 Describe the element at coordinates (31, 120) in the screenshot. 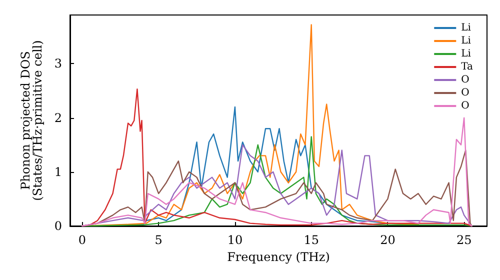

I see `y-axis-title: Phonon projected DOS (States/THz·primitive cell)` at that location.